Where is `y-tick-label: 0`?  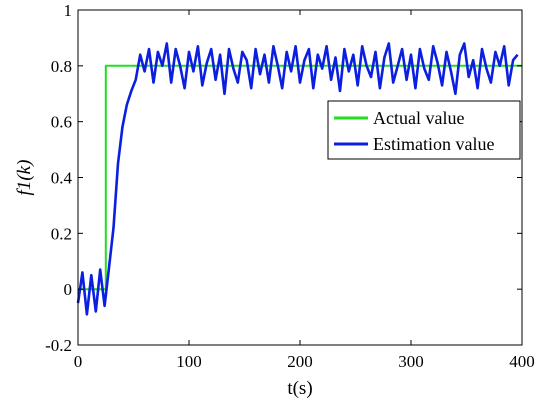
y-tick-label: 0 is located at coordinates (68, 289).